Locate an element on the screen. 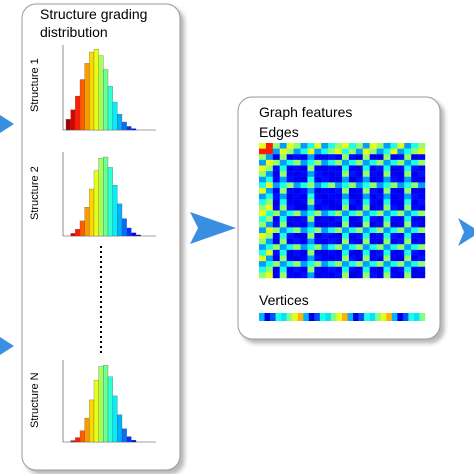 The width and height of the screenshot is (474, 474). structure-label: Structure 1 is located at coordinates (35, 85).